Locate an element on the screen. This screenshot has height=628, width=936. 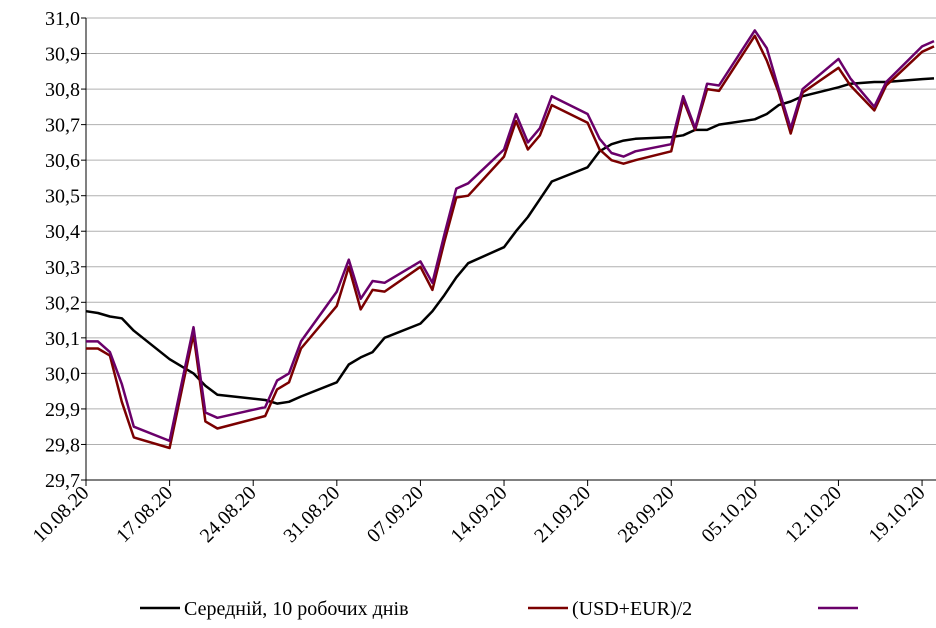
y-tick-label: 30,5 is located at coordinates (62, 197).